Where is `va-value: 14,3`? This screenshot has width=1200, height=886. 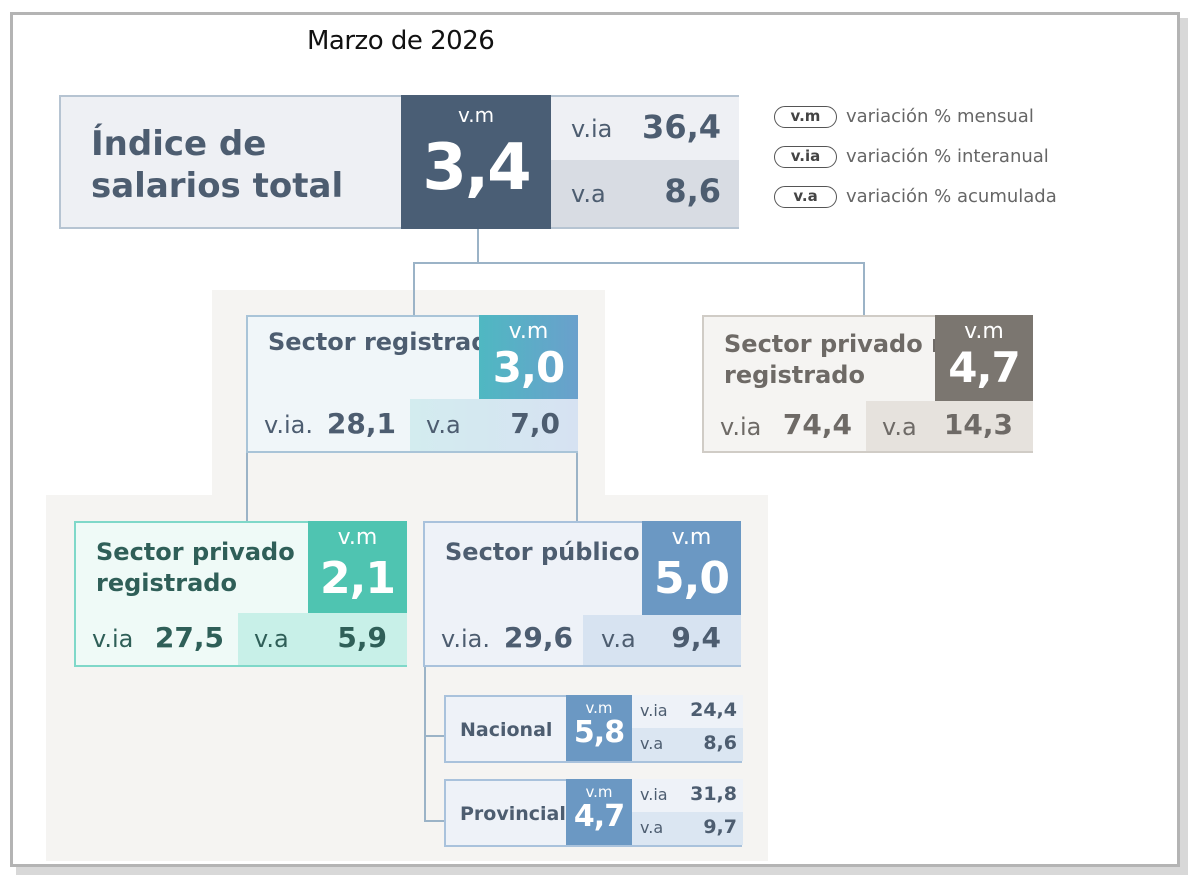
va-value: 14,3 is located at coordinates (978, 424).